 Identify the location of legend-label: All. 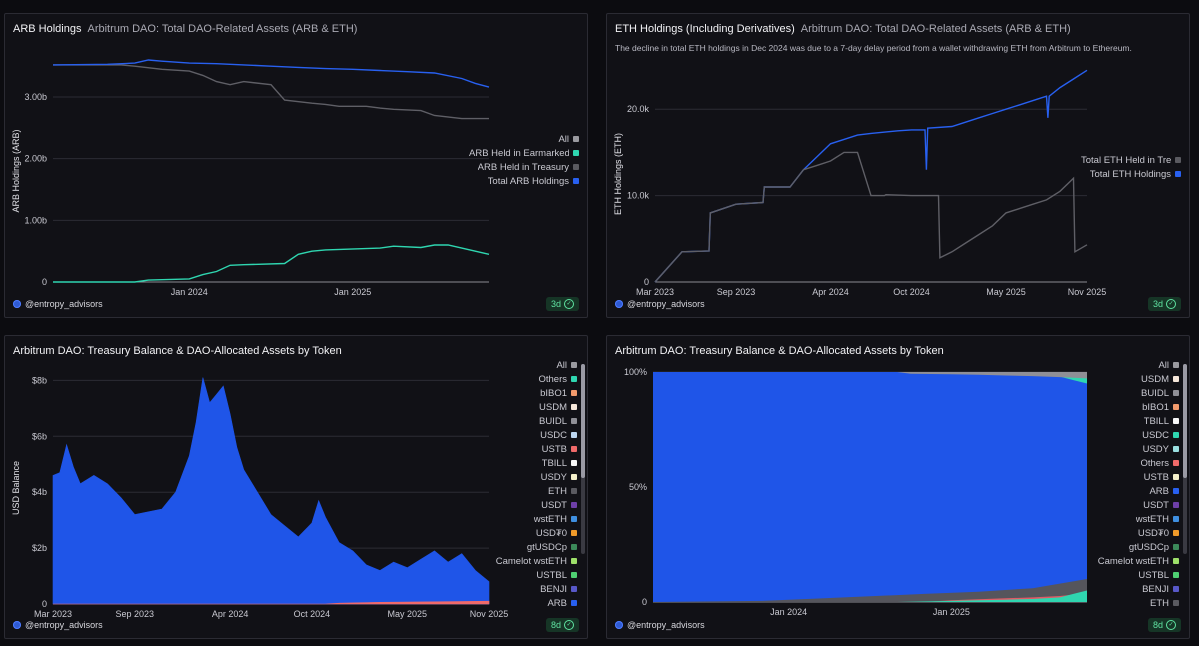
(563, 139).